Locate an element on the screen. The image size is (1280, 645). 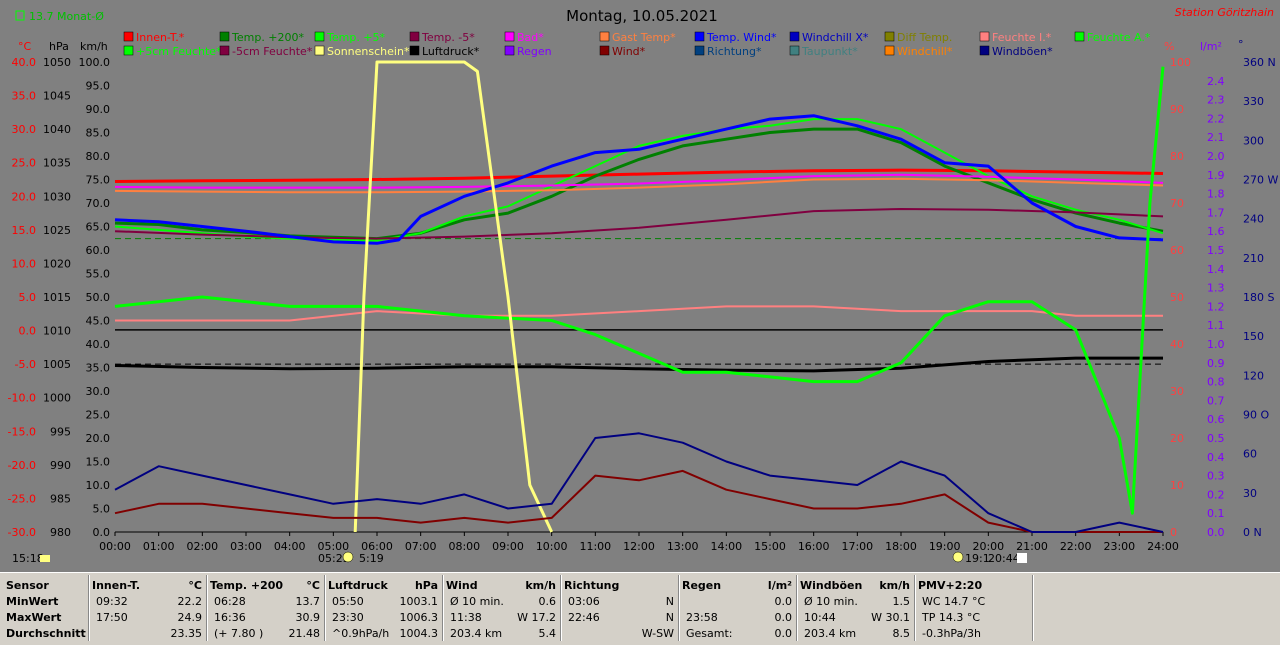
time-tick: 19:00 is located at coordinates (945, 546).